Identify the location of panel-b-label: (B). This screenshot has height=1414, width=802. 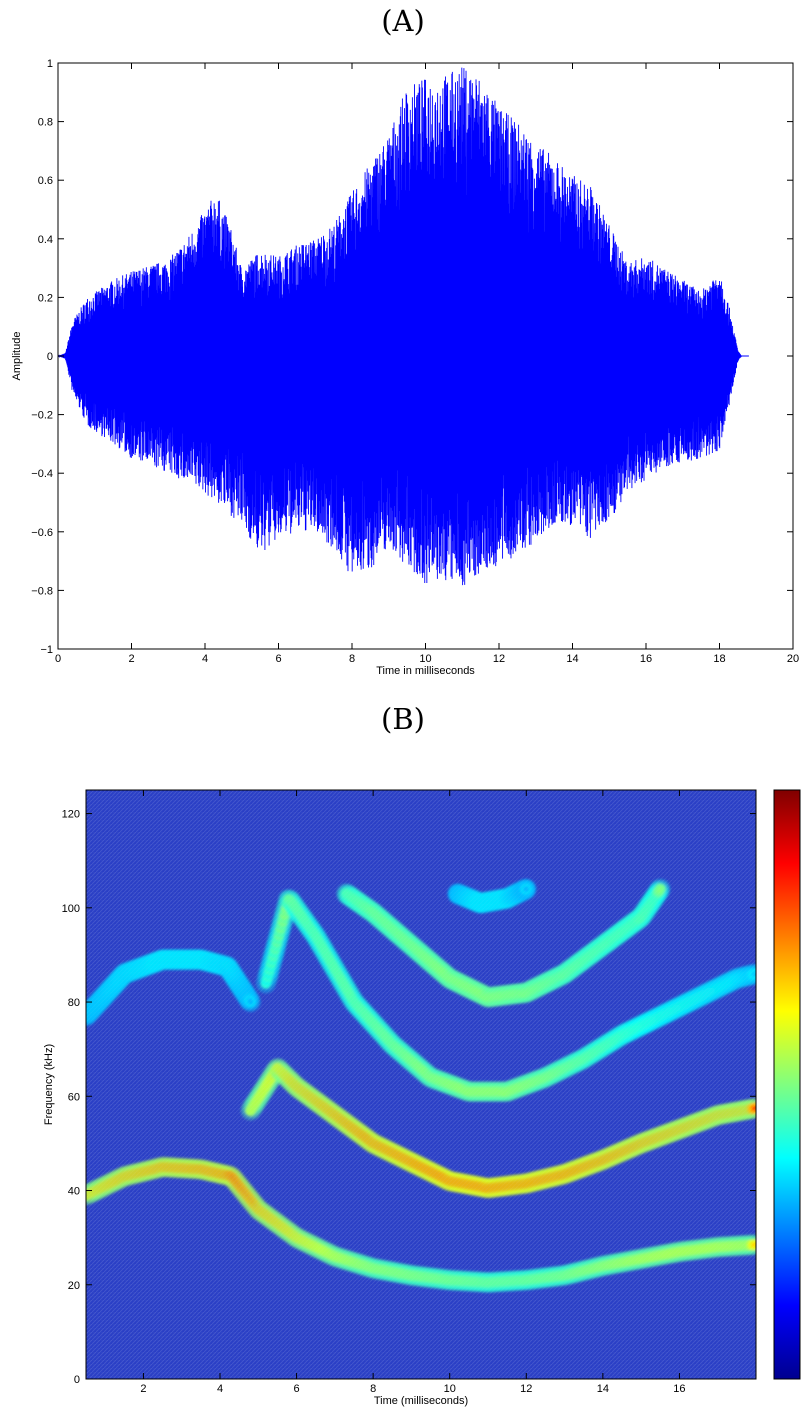
(403, 719).